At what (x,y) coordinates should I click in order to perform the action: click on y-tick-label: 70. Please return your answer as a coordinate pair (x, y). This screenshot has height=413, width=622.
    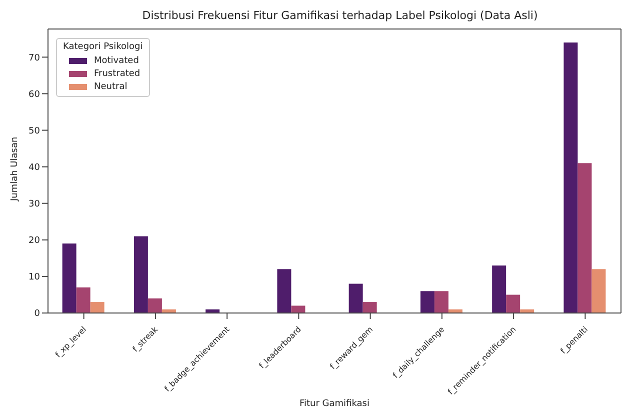
    Looking at the image, I should click on (34, 58).